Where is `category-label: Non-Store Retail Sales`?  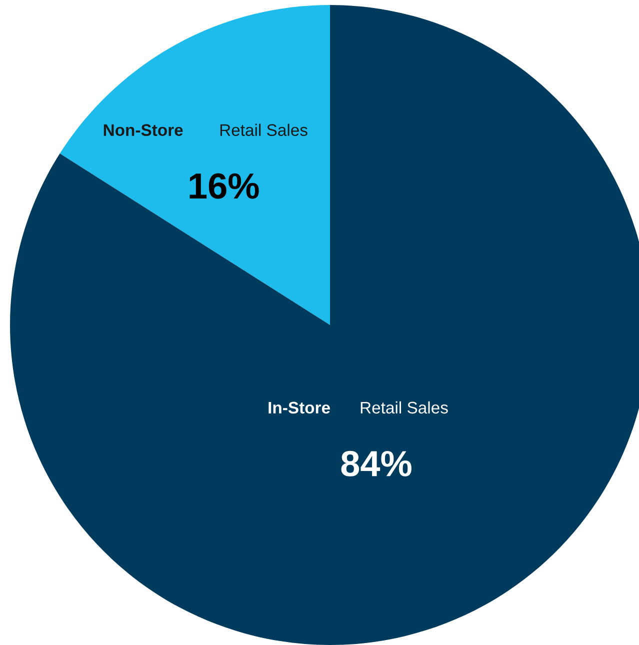
category-label: Non-Store Retail Sales is located at coordinates (206, 130).